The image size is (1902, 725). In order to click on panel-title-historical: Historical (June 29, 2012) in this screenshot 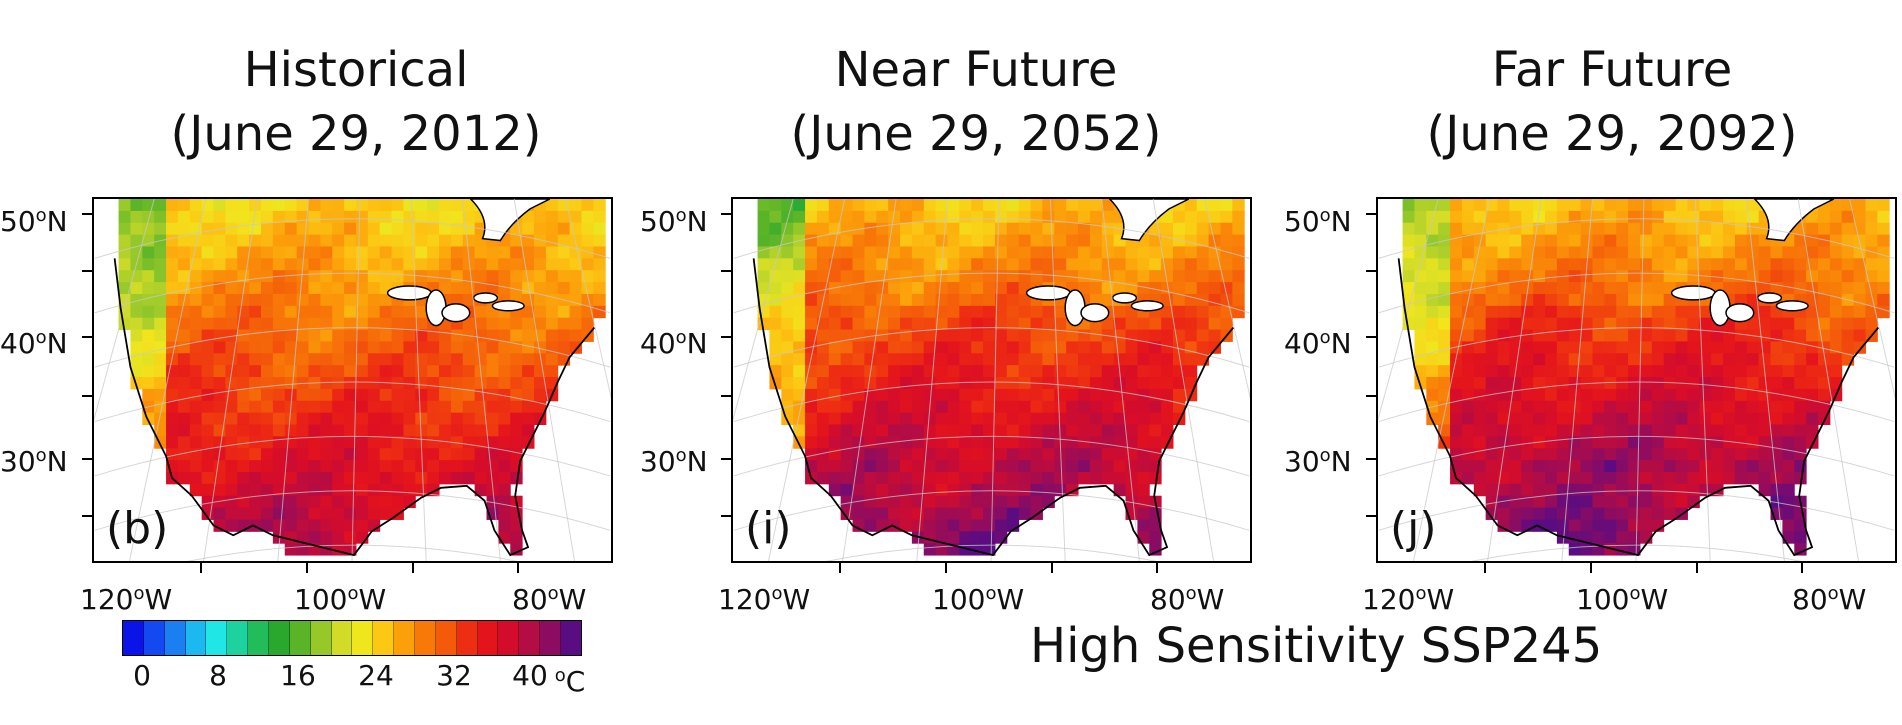, I will do `click(356, 102)`.